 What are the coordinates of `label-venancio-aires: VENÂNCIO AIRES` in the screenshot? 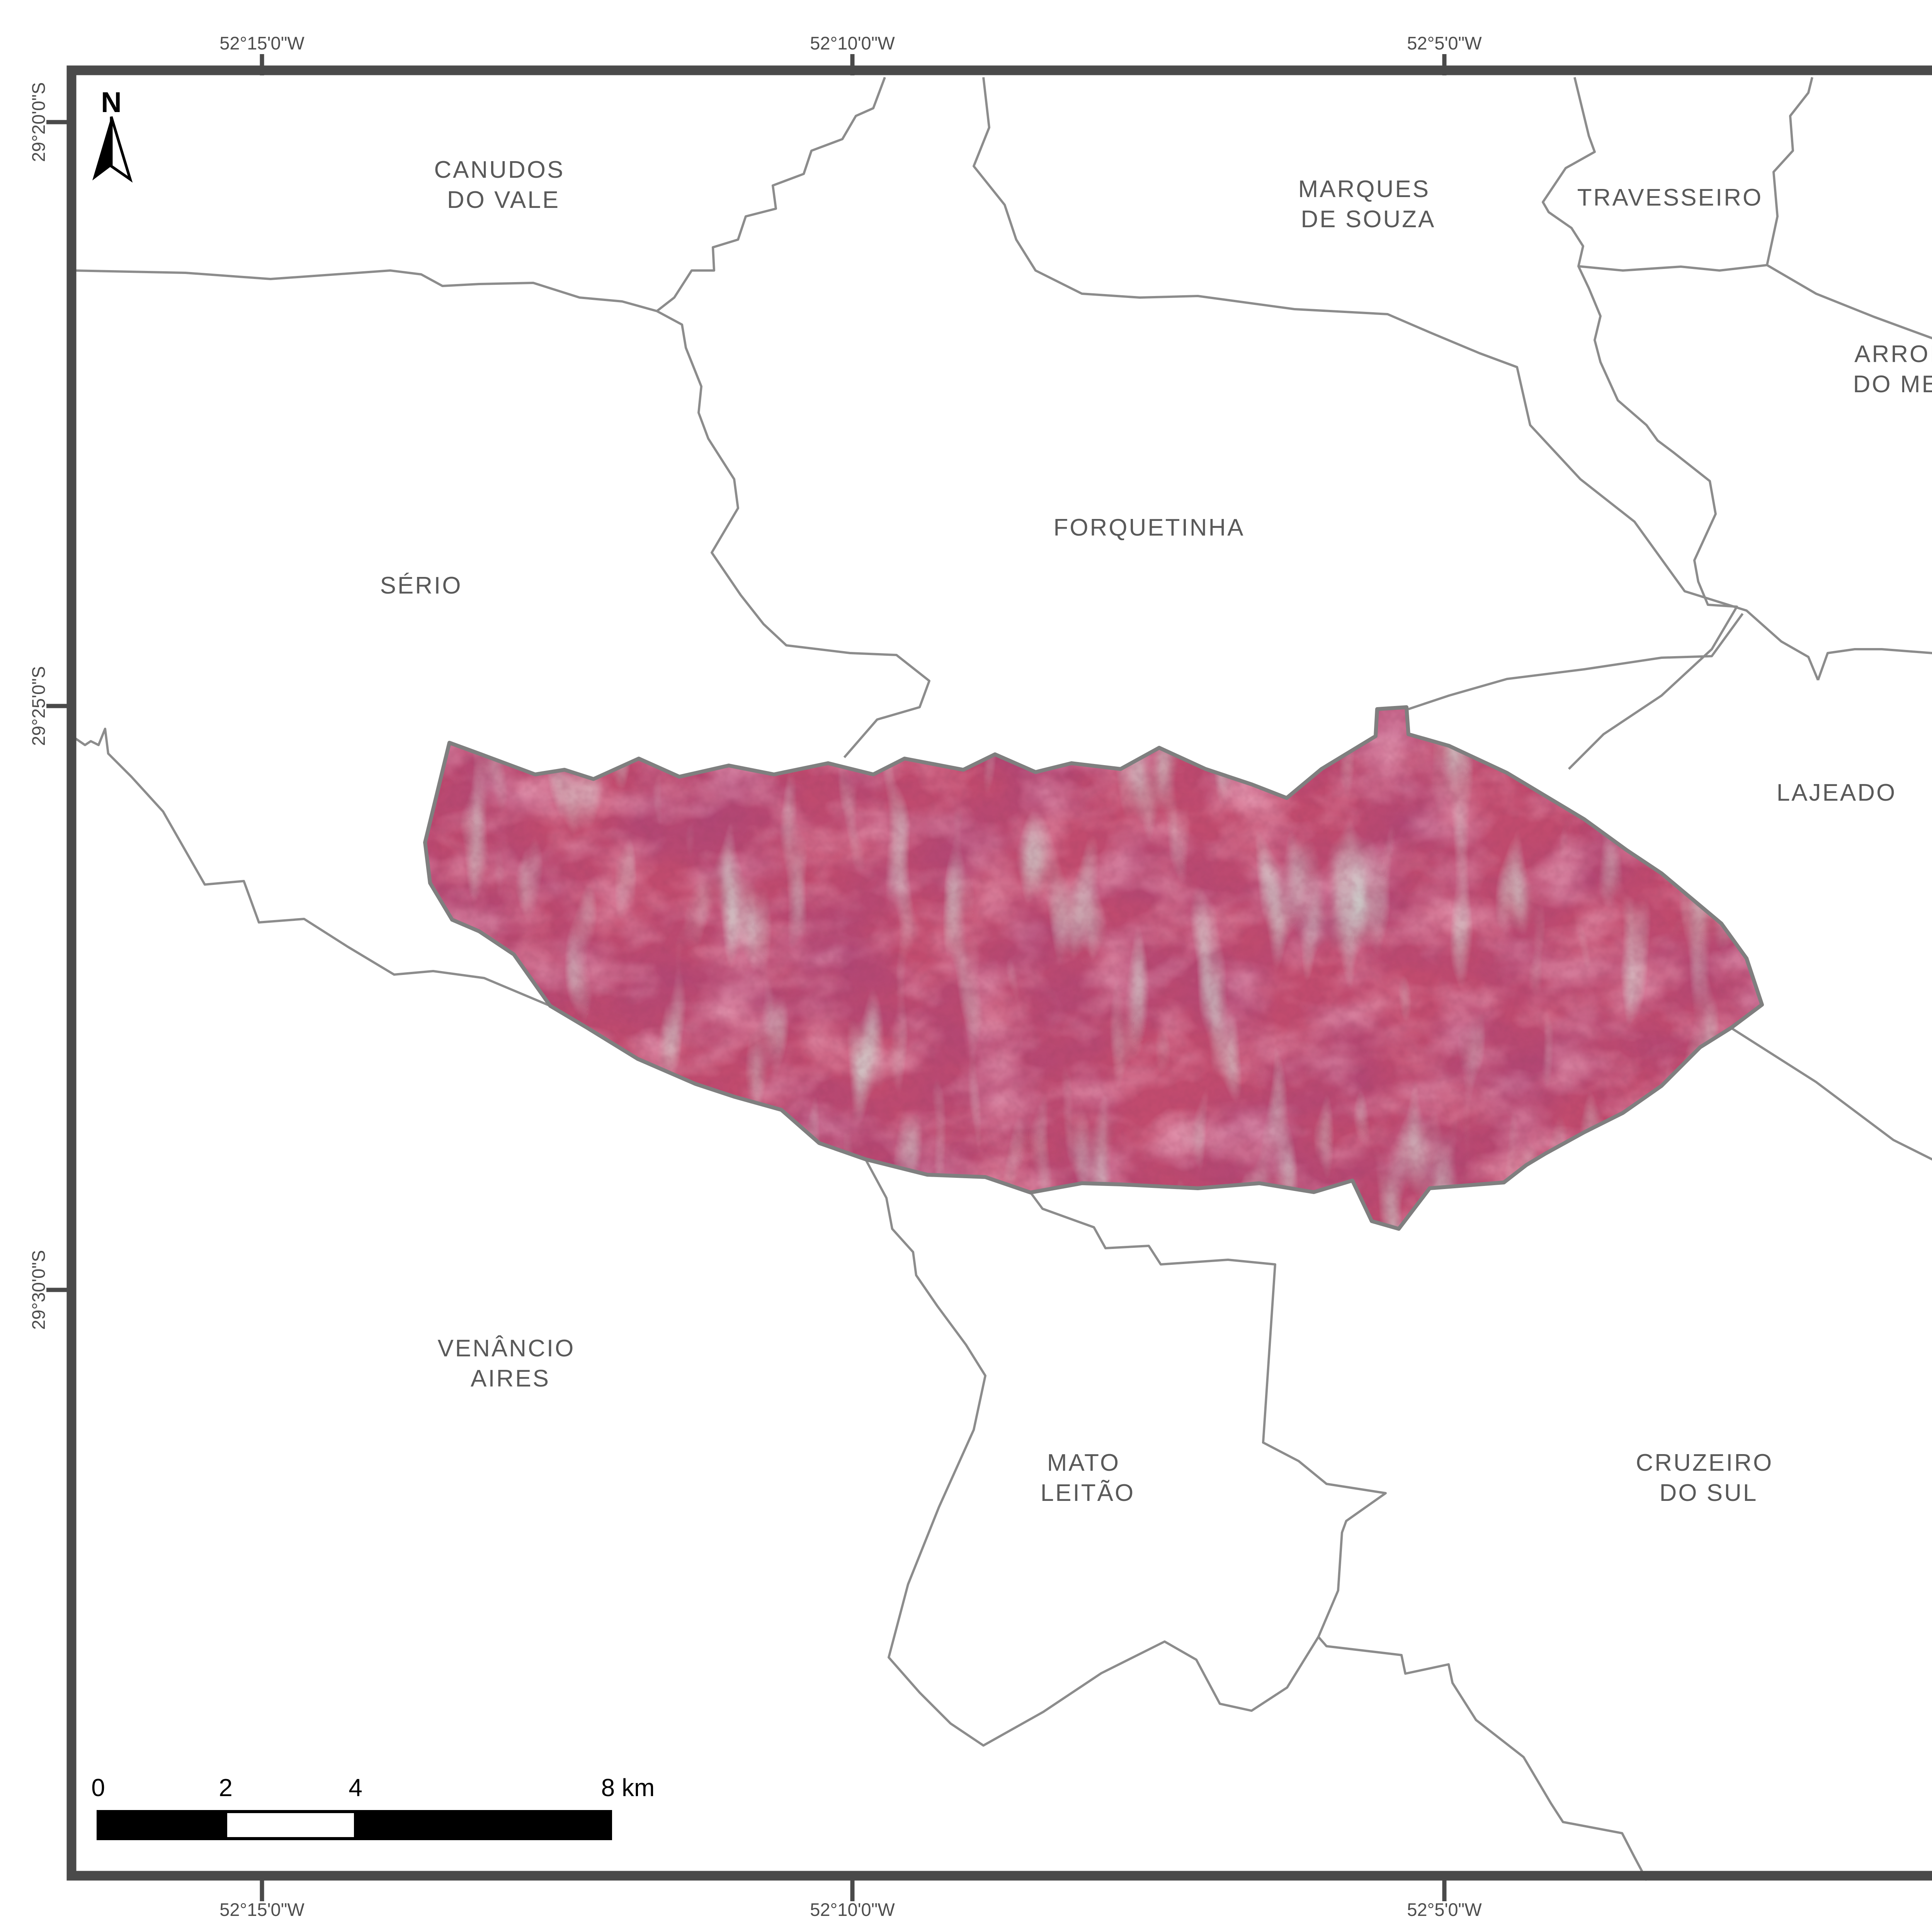 It's located at (510, 1363).